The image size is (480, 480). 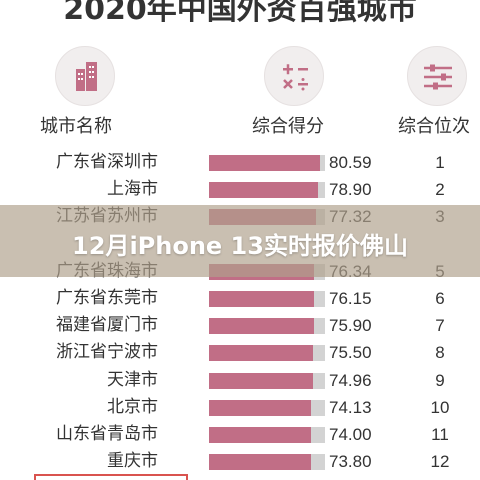 I want to click on table-row: 北京市 74.13 10, so click(x=240, y=407).